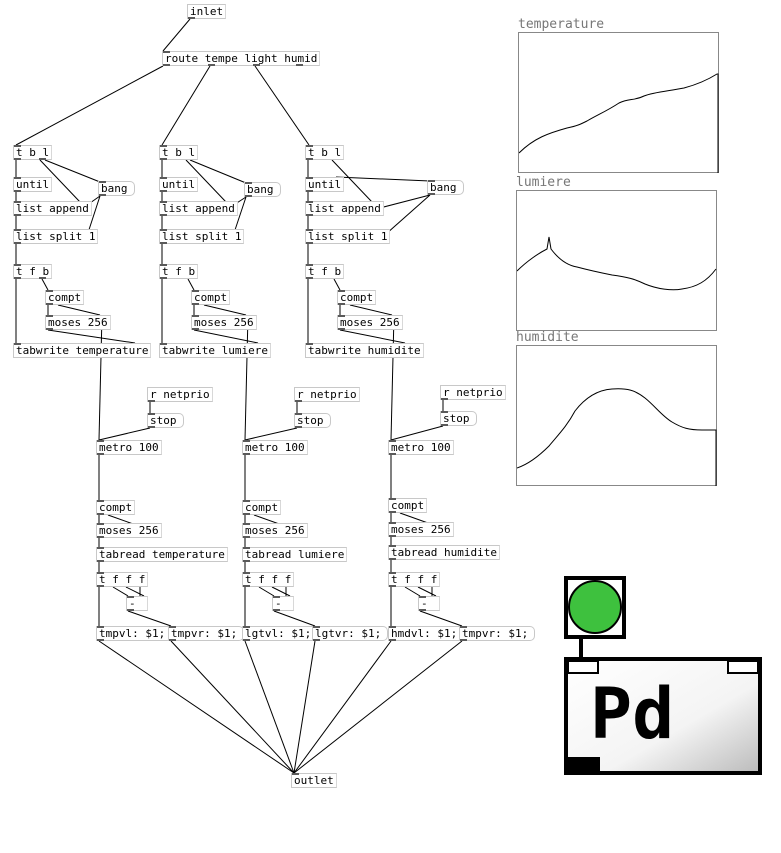  I want to click on trigger-bang-list-humid: t b l, so click(325, 152).